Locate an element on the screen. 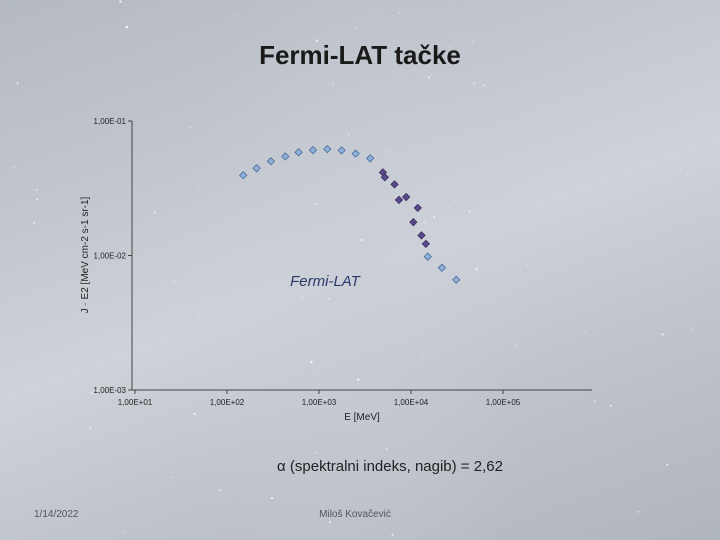  y-tick-label: 1,00E-01 is located at coordinates (110, 121).